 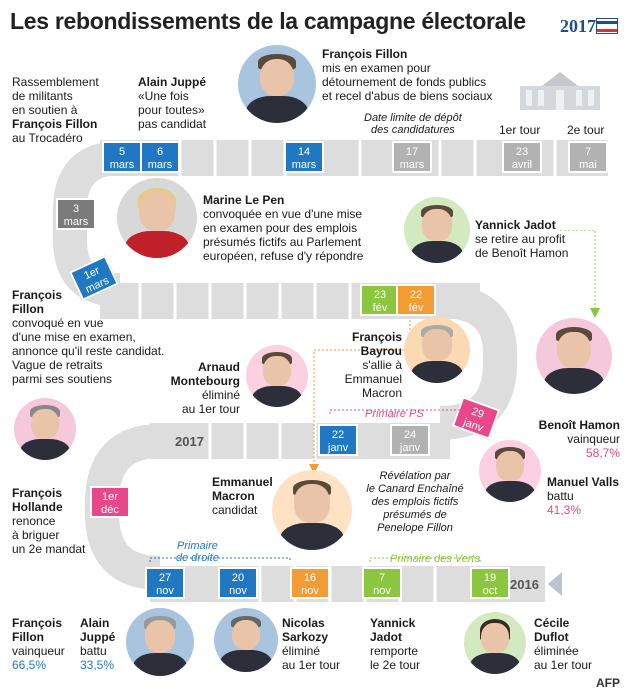 I want to click on event-sarkozy: Nicolas Sarkozy éliminé au 1er tour, so click(x=311, y=644).